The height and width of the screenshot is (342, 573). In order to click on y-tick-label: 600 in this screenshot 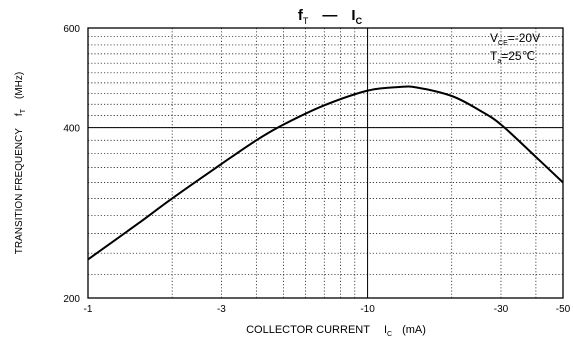, I will do `click(71, 29)`.